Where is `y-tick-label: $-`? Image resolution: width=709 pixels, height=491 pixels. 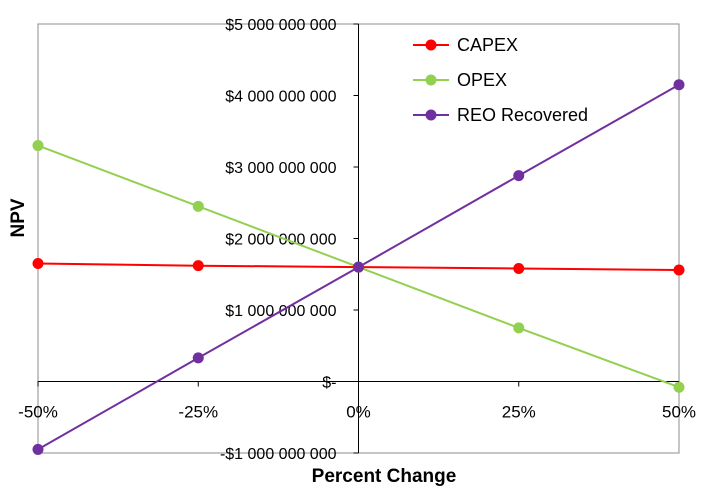
y-tick-label: $- is located at coordinates (329, 383).